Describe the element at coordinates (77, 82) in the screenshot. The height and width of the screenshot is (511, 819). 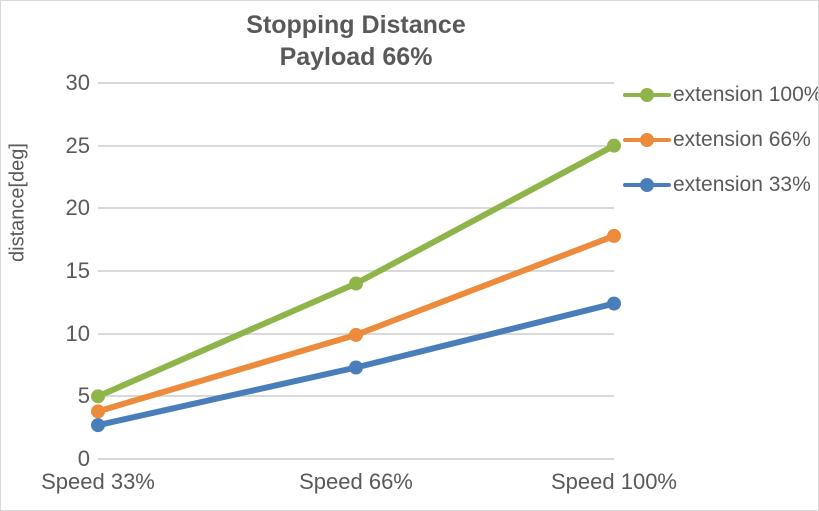
I see `y-axis-tick-label: 30` at that location.